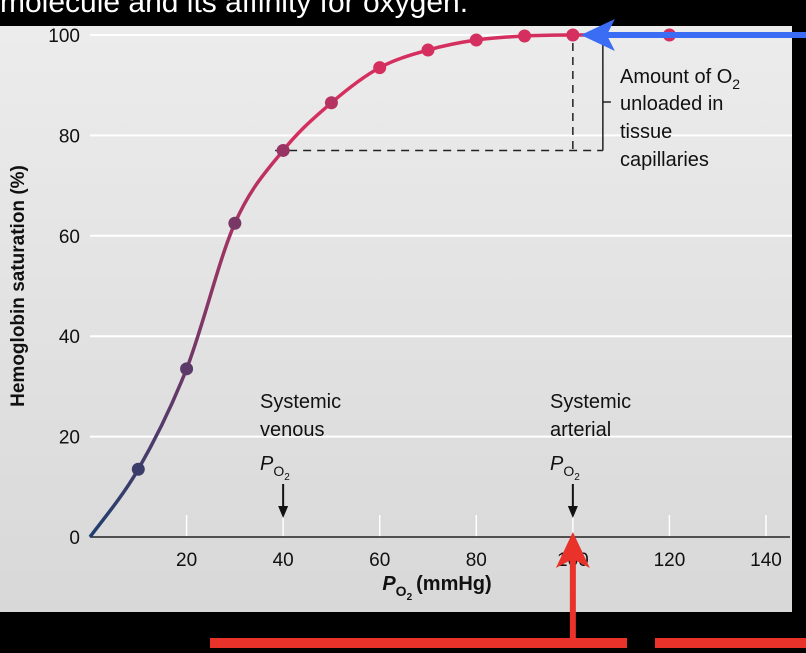 This screenshot has height=653, width=806. What do you see at coordinates (300, 402) in the screenshot?
I see `venous-line1: Systemic` at bounding box center [300, 402].